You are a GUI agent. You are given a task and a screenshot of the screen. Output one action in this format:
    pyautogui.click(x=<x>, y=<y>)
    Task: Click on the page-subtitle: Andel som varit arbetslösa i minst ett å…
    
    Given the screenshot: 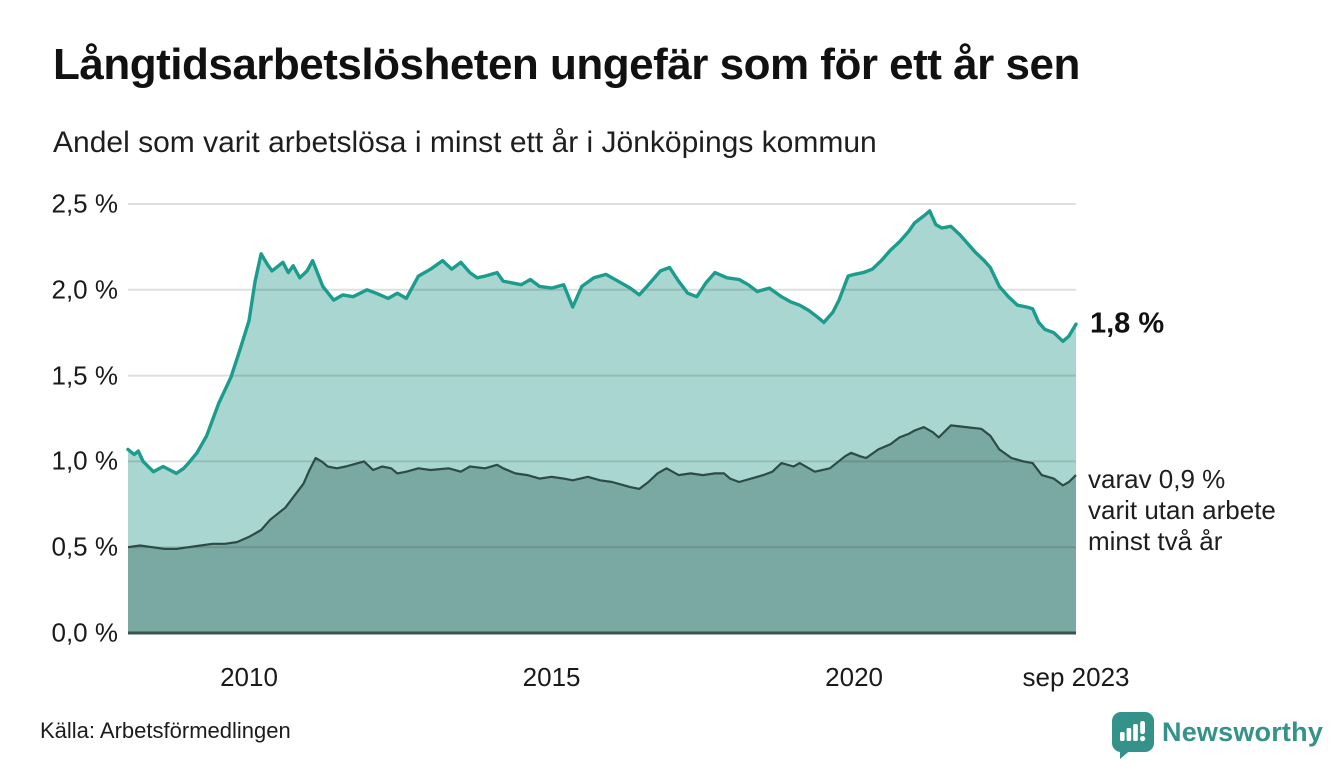 What is the action you would take?
    pyautogui.click(x=465, y=142)
    